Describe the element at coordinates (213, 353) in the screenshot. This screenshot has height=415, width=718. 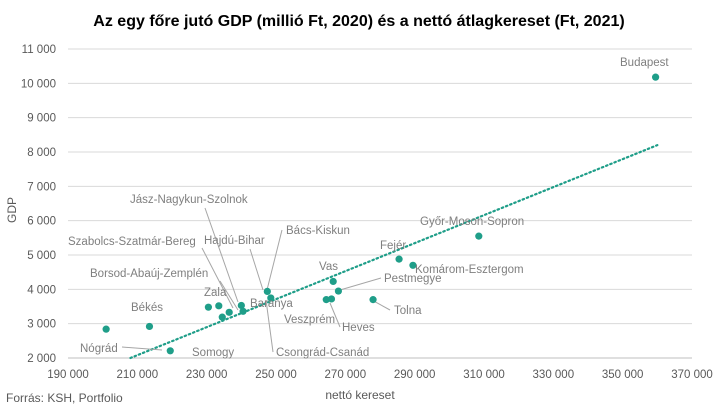
I see `point-label: Somogy` at that location.